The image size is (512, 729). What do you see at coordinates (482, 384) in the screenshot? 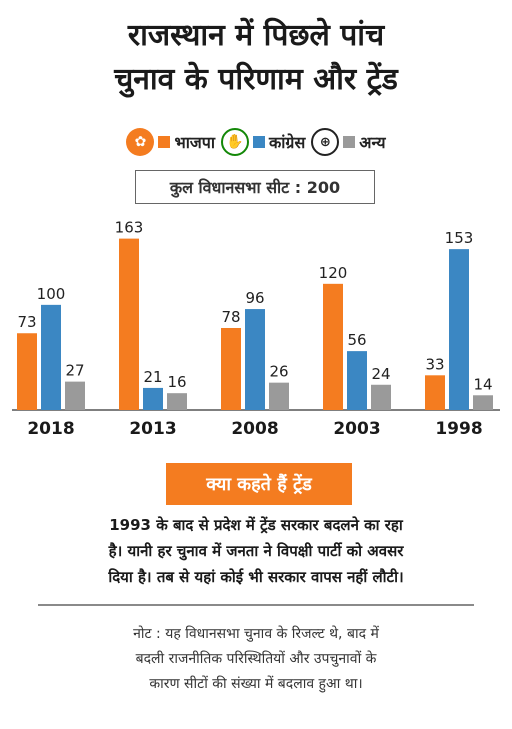
I see `data-label-1998-2: 14` at bounding box center [482, 384].